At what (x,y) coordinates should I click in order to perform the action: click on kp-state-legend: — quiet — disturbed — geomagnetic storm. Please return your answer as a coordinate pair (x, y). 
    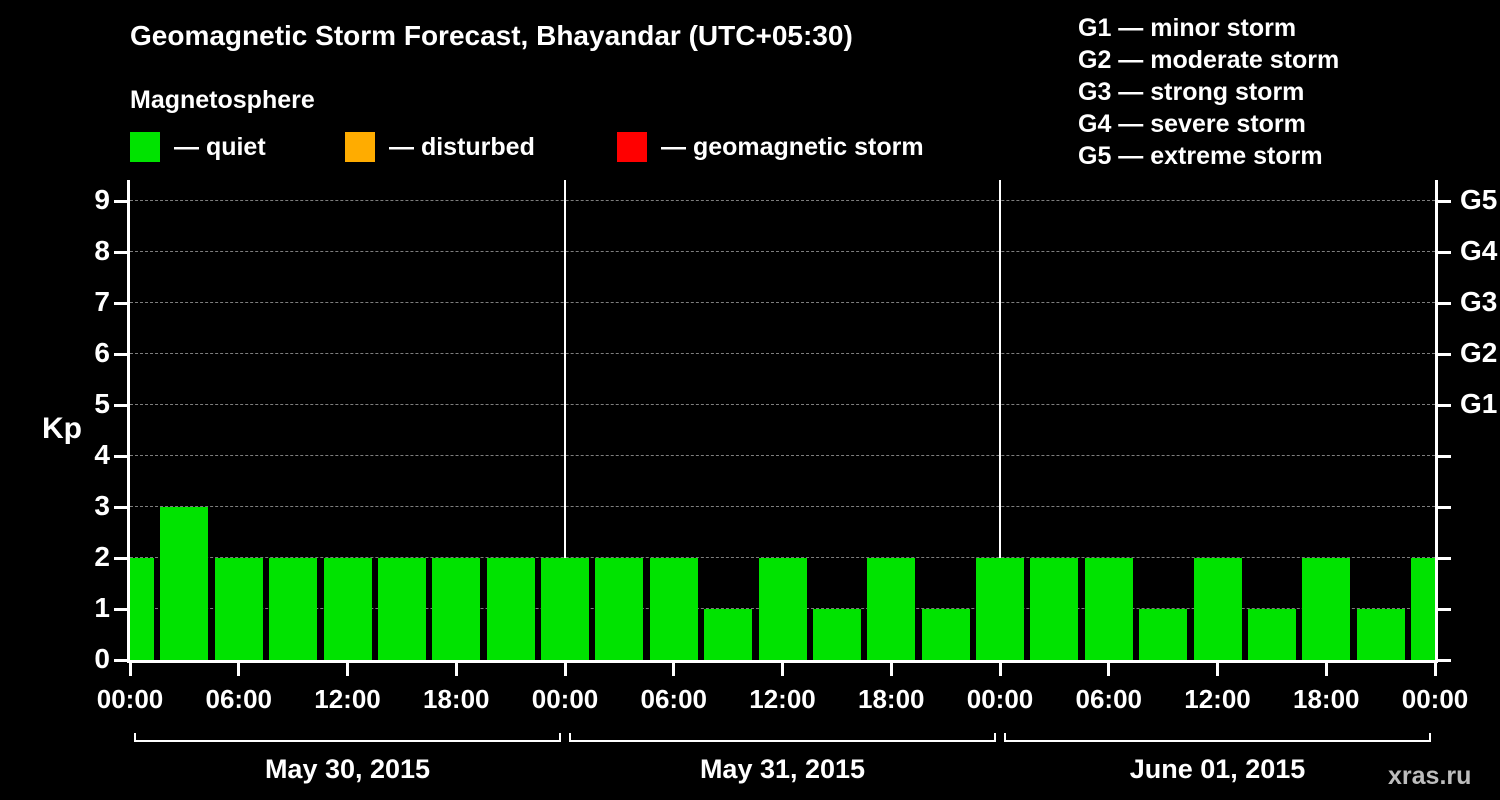
    Looking at the image, I should click on (580, 149).